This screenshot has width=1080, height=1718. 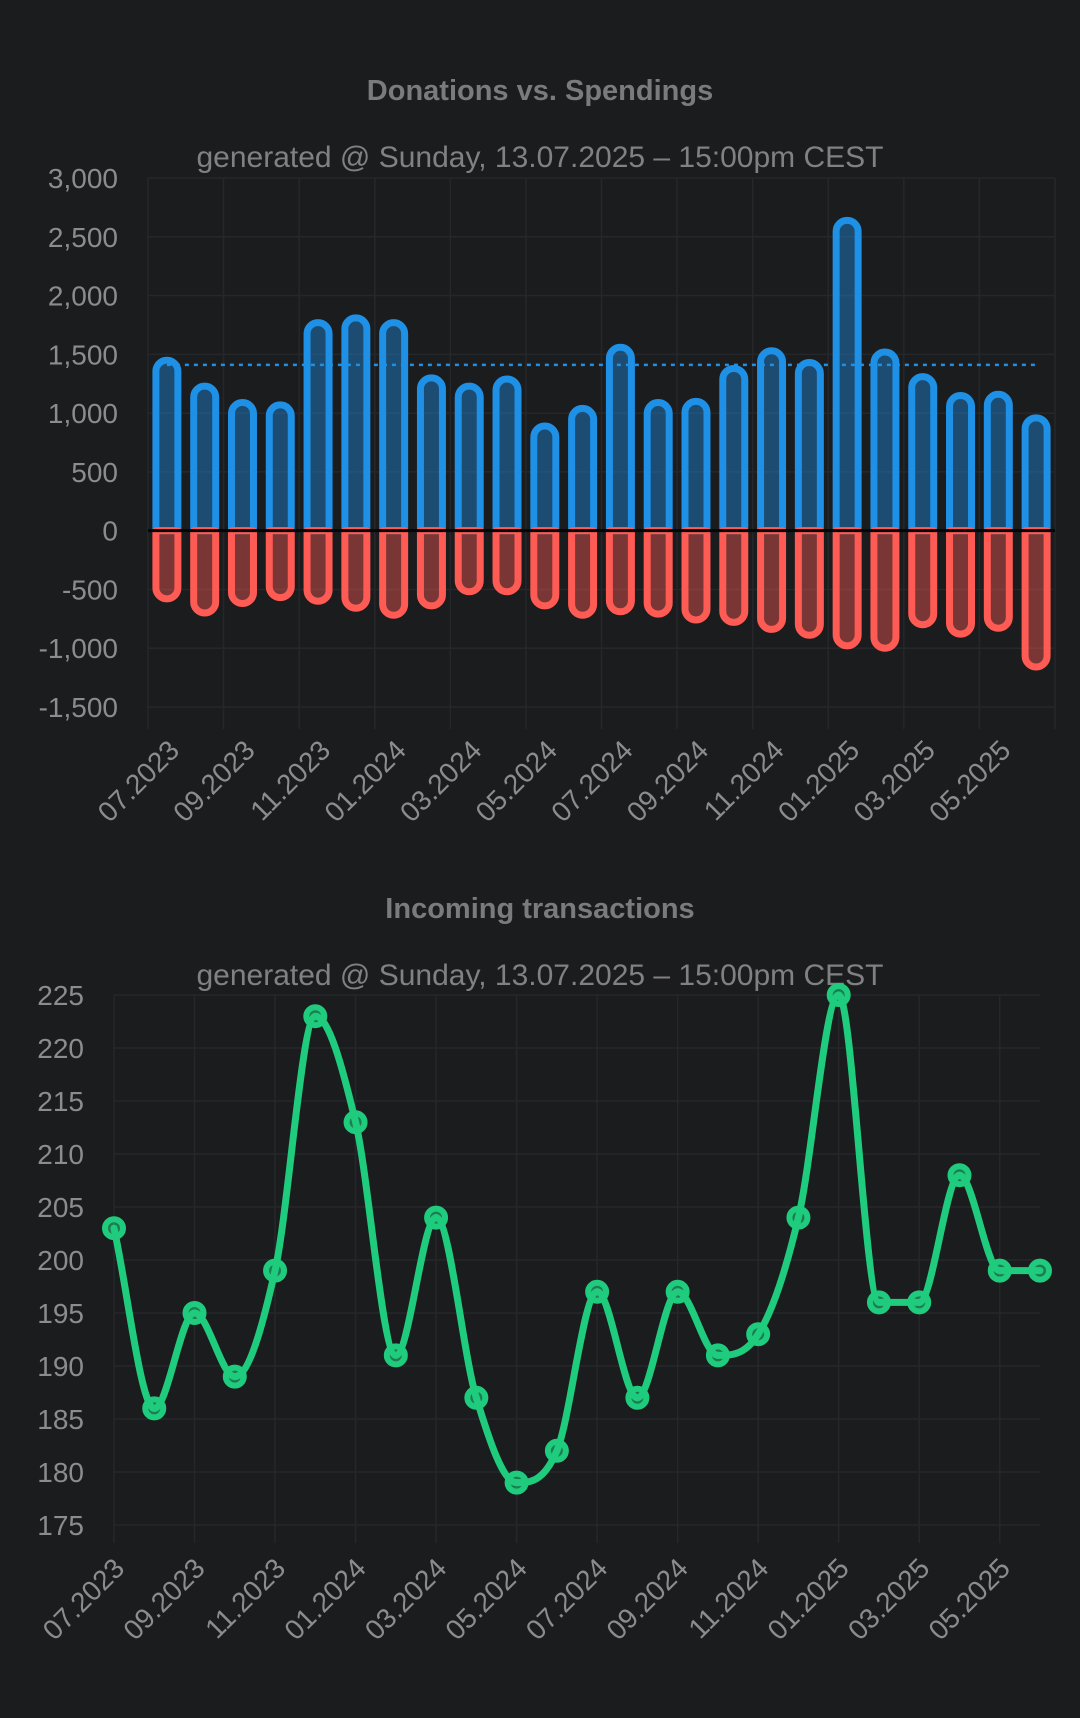 I want to click on transactions-x-tick-label: 07.2024, so click(x=566, y=1598).